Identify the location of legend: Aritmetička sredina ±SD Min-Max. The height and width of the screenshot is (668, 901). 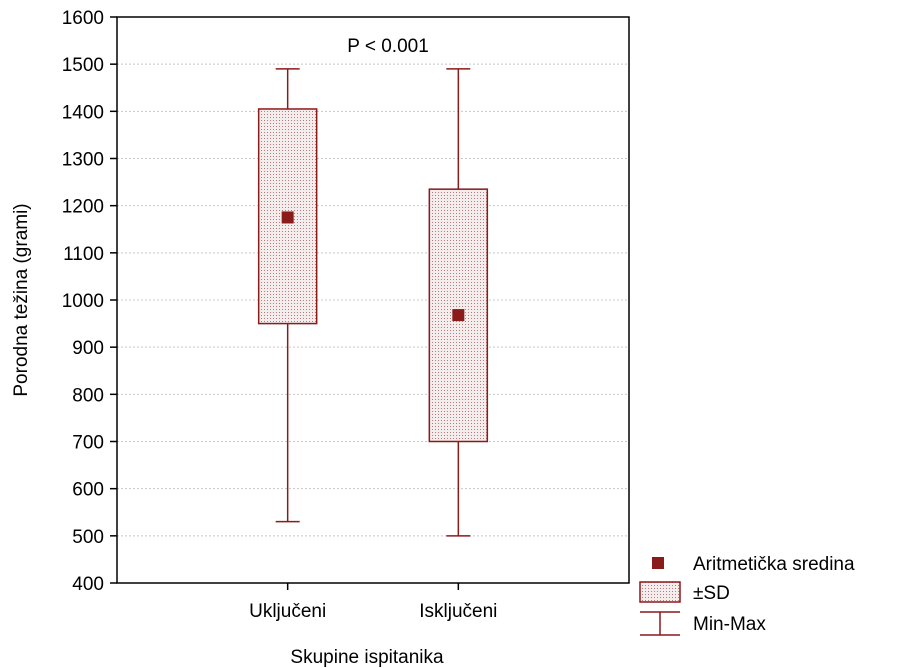
(747, 595).